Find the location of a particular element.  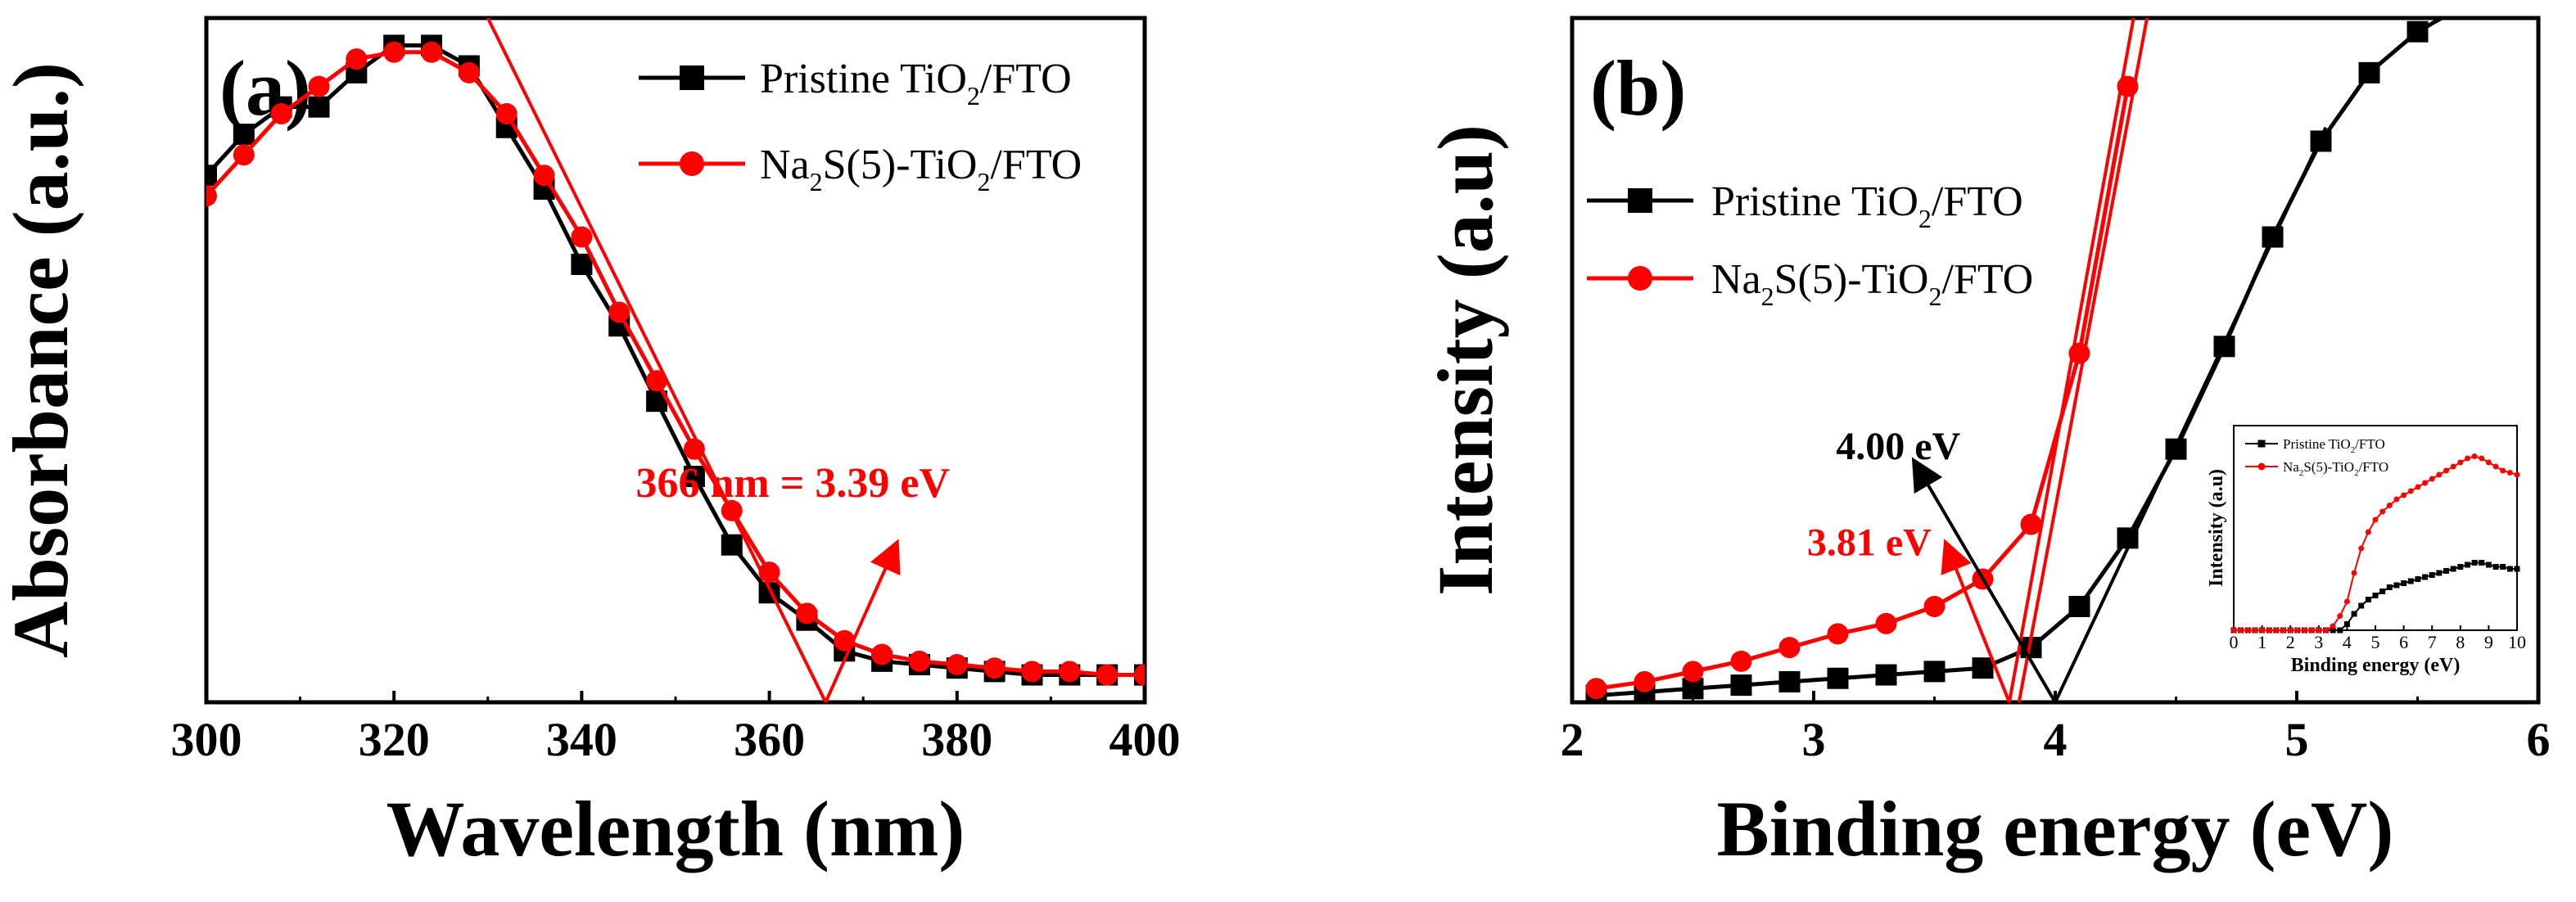

inset-x-tick-label: 10 is located at coordinates (2517, 642).